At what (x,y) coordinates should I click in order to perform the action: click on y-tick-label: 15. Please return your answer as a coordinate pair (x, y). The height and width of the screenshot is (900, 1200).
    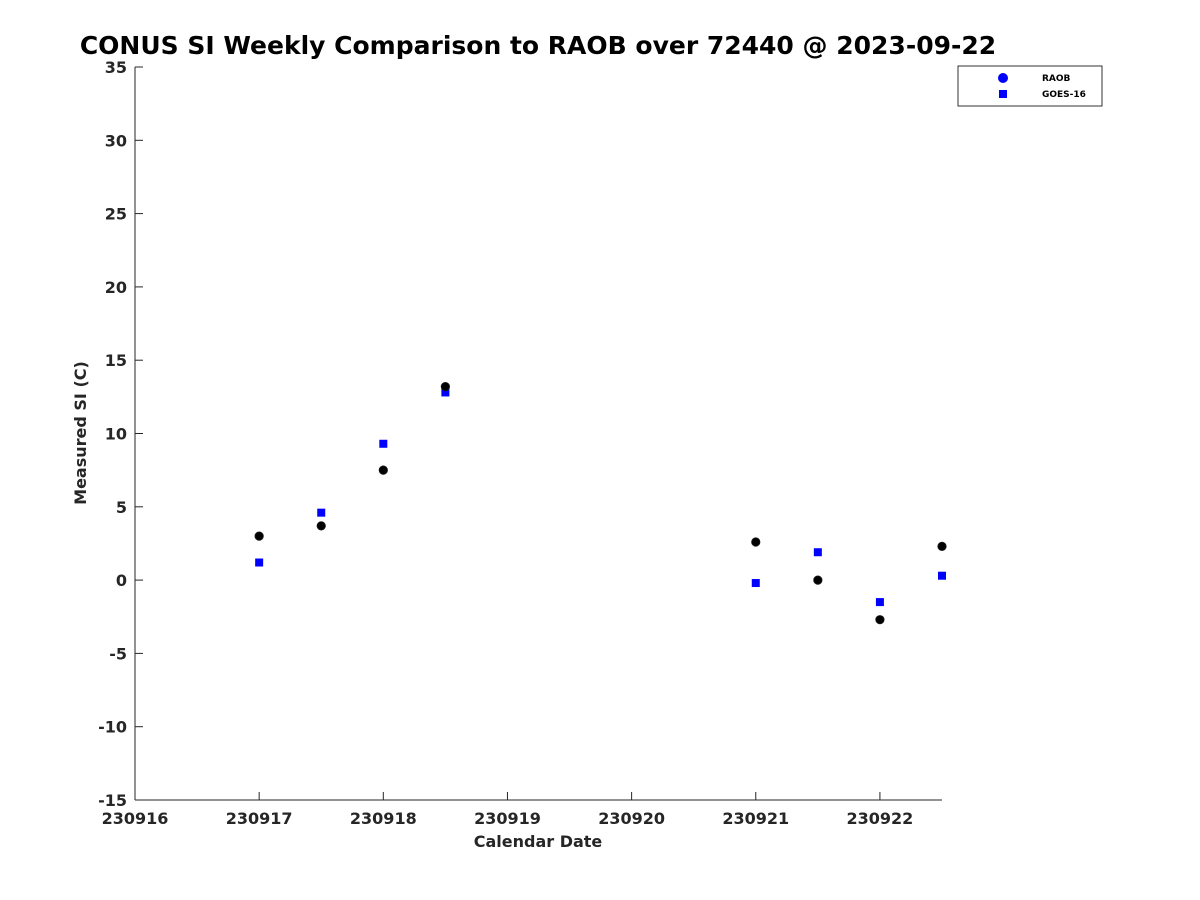
    Looking at the image, I should click on (116, 360).